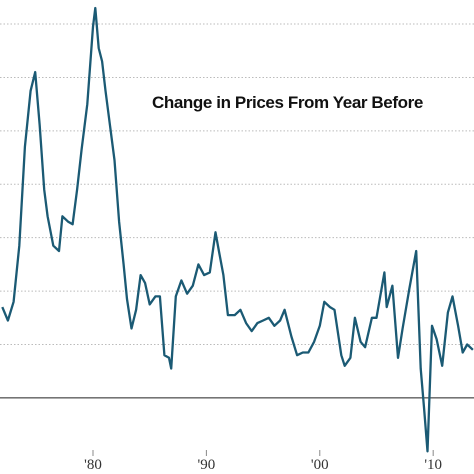  I want to click on x-tick-label: '90, so click(207, 465).